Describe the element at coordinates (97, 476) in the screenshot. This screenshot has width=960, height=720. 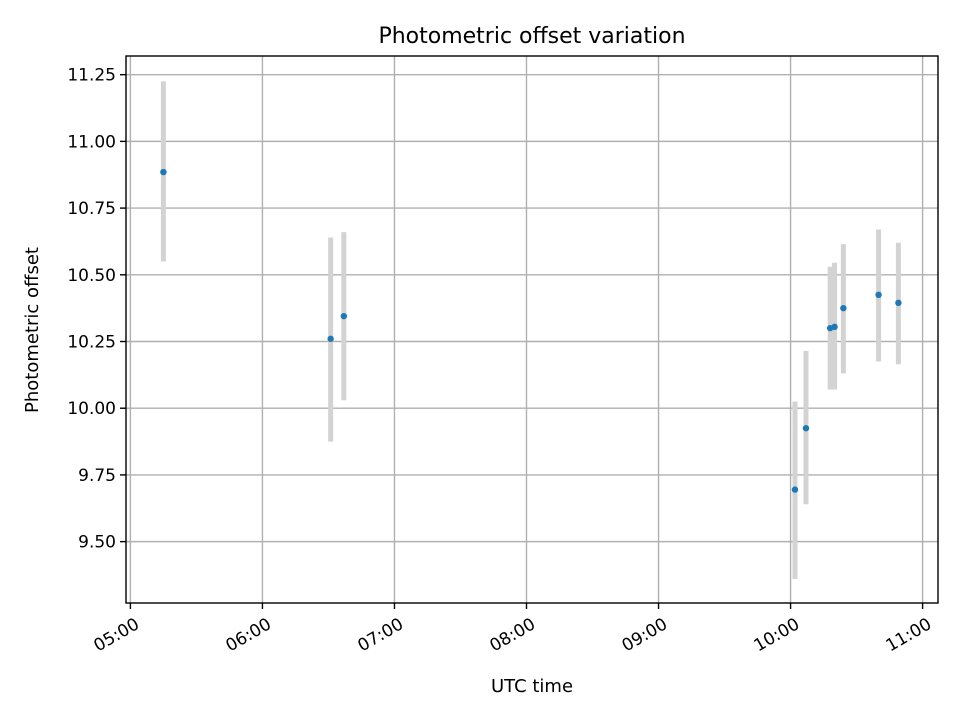
I see `y-tick-label: 9.75` at that location.